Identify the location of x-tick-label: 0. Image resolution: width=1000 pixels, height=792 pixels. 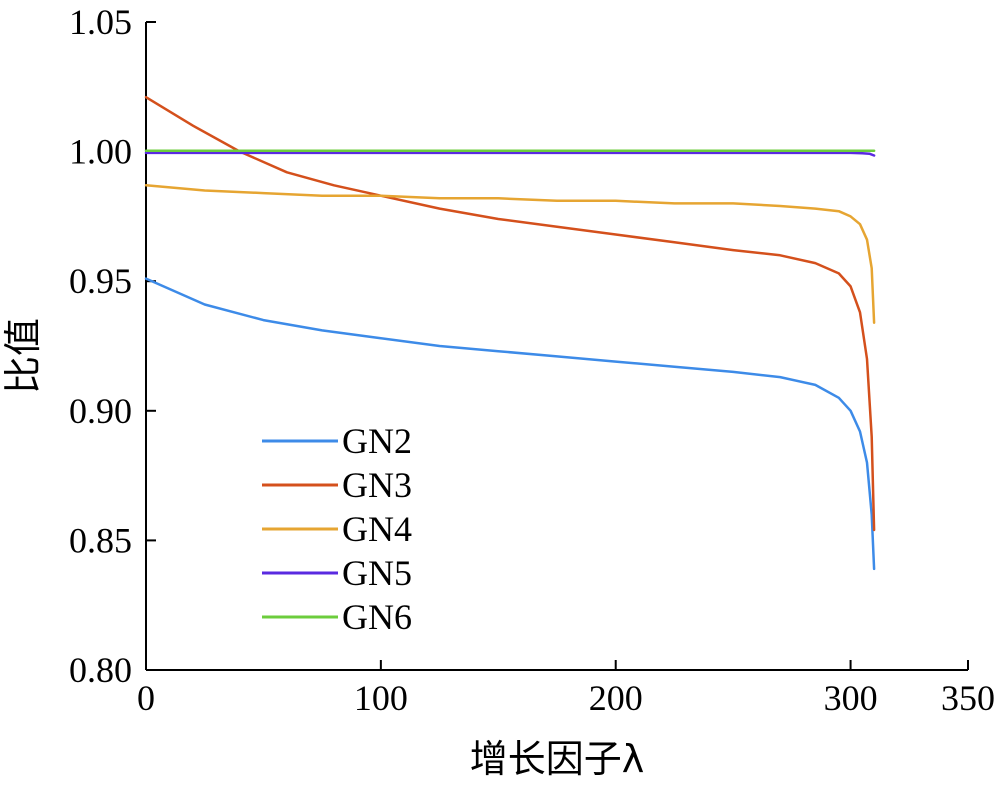
(146, 698).